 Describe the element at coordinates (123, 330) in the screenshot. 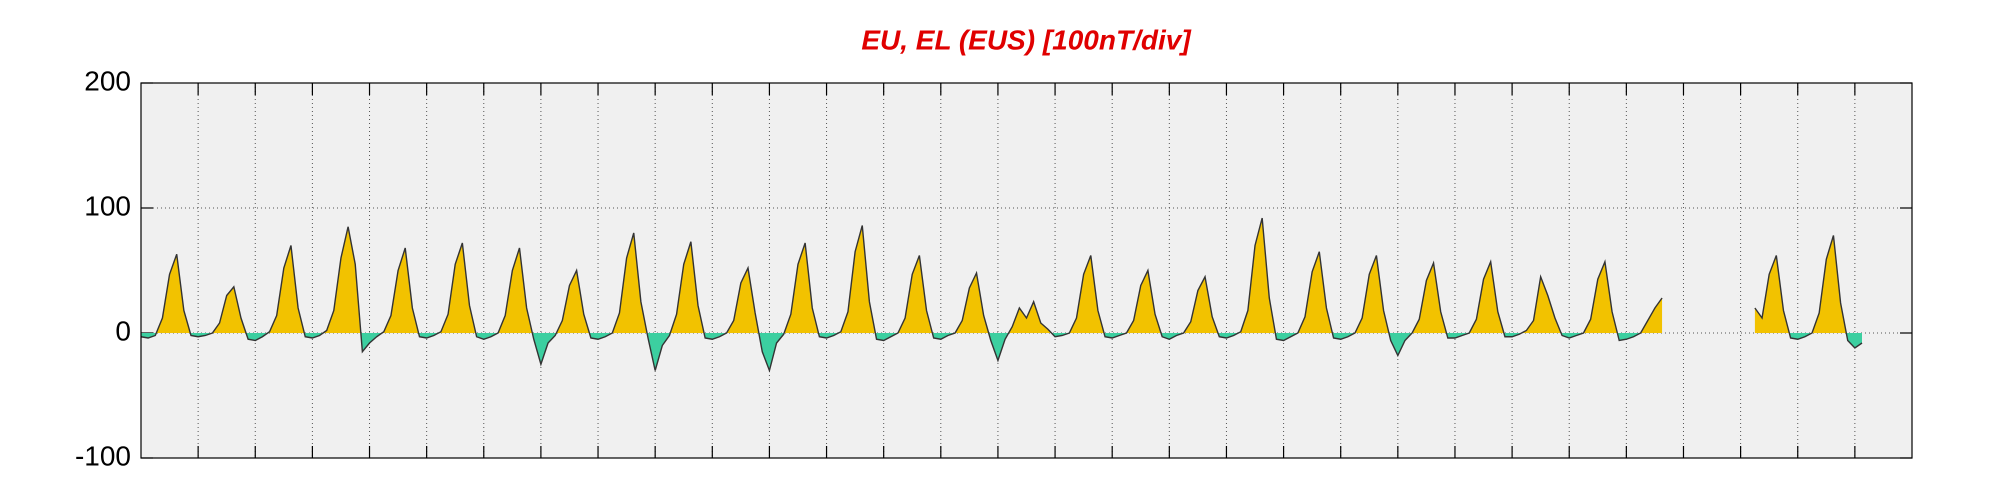

I see `y-tick-label: 0` at that location.